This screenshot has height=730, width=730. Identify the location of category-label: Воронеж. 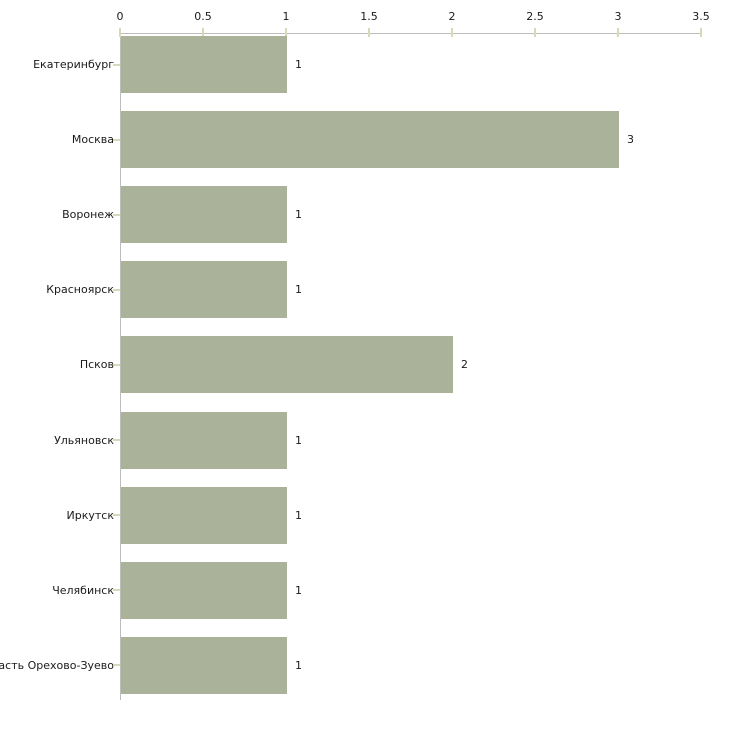
(88, 215).